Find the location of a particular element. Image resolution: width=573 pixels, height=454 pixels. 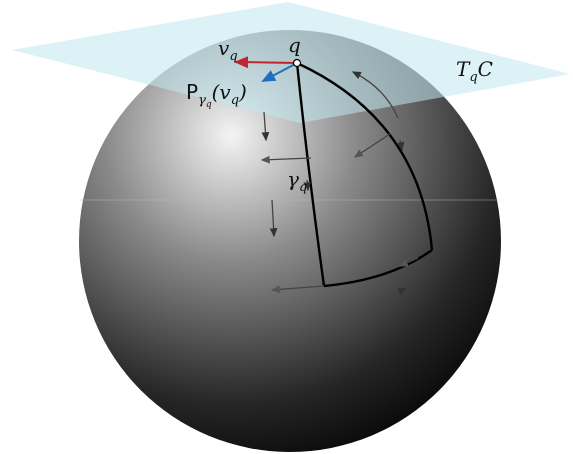

point-q is located at coordinates (297, 63).